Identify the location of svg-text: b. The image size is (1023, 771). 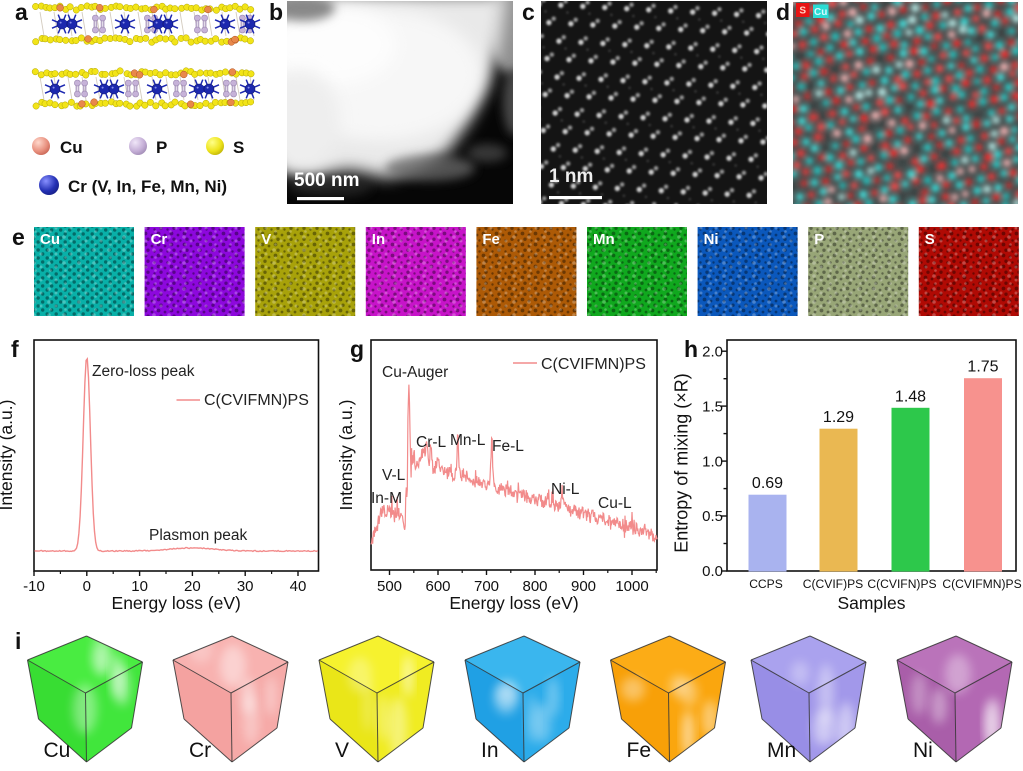
(276, 12).